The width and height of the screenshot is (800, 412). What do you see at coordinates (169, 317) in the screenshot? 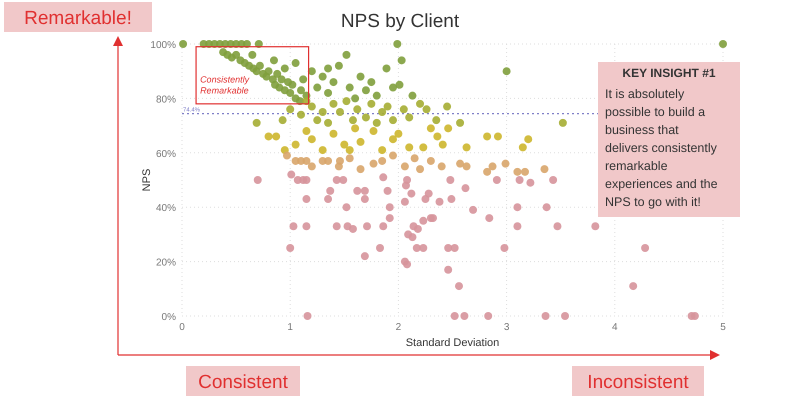
I see `y-tick-label: 0%` at bounding box center [169, 317].